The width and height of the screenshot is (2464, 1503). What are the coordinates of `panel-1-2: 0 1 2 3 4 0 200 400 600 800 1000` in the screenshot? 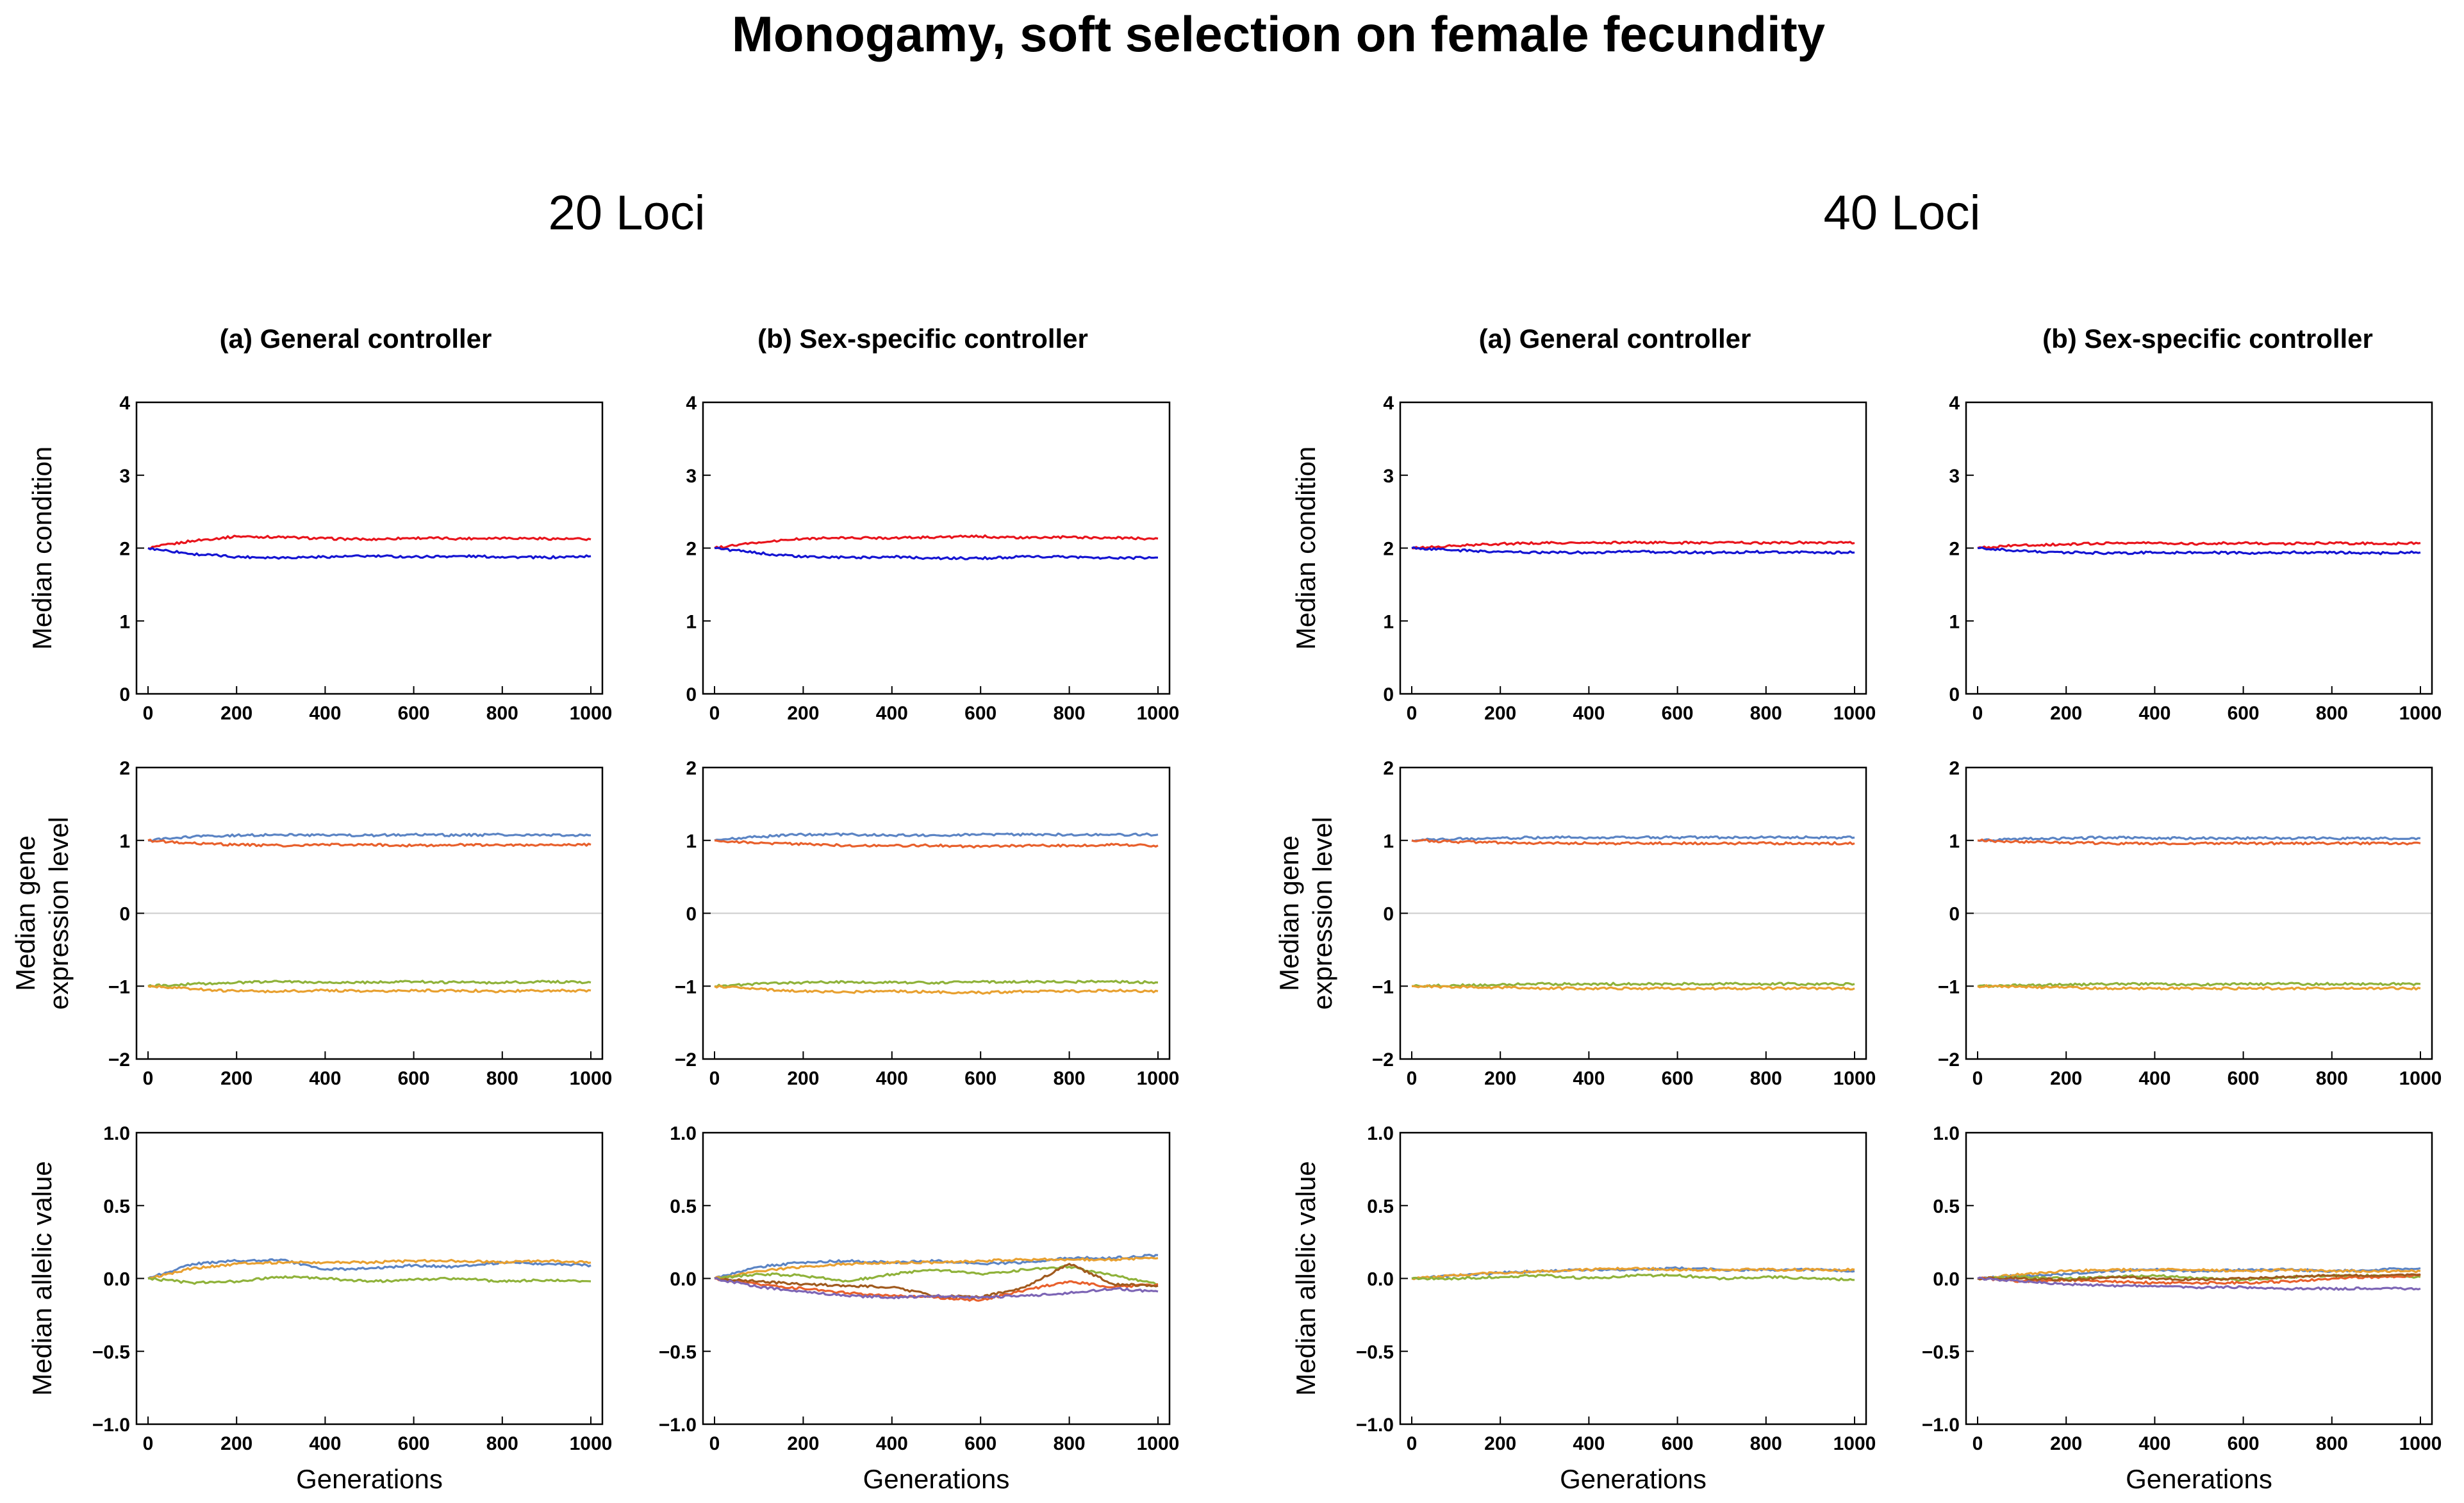 It's located at (933, 558).